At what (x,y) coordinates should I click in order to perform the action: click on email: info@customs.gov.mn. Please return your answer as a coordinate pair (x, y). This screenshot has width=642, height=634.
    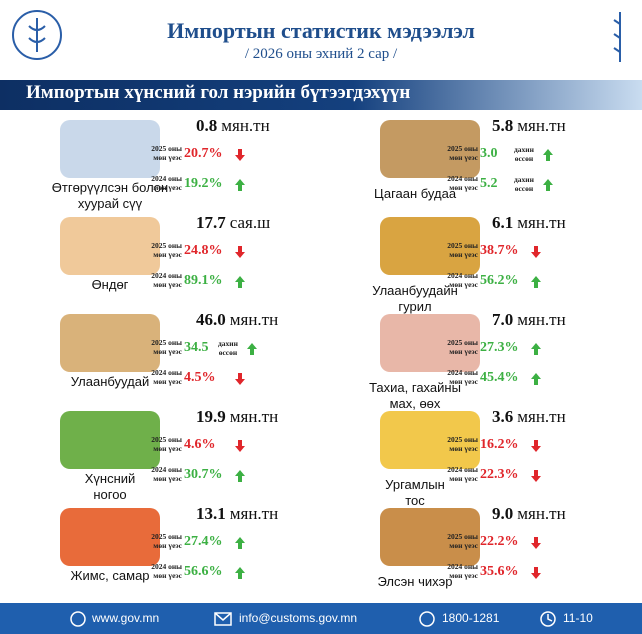
    Looking at the image, I should click on (298, 618).